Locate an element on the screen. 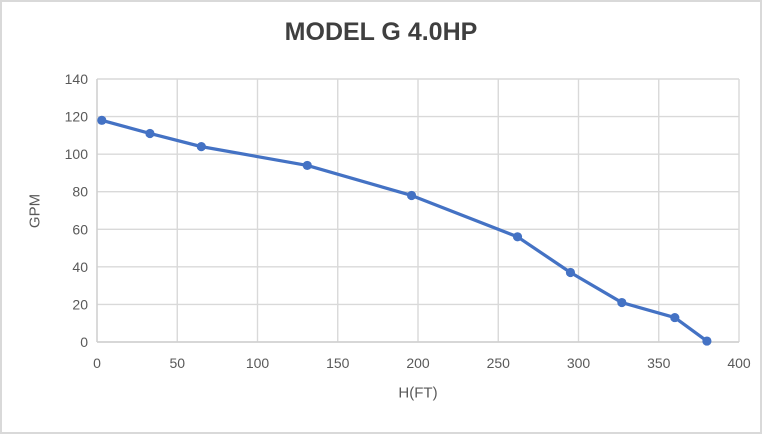 This screenshot has width=762, height=434. x-tick-label: 200 is located at coordinates (418, 363).